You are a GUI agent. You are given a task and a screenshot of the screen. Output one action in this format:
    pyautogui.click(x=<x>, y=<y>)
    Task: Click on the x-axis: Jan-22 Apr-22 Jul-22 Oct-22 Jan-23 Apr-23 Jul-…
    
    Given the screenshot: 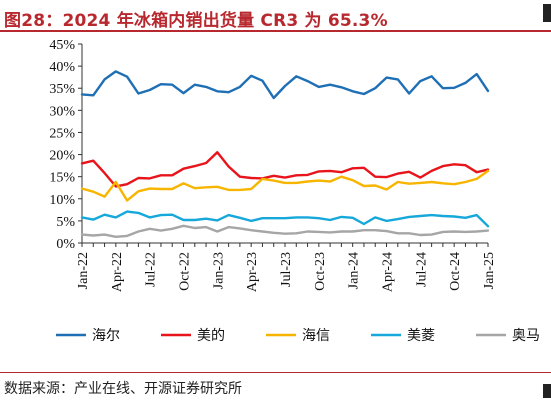 What is the action you would take?
    pyautogui.click(x=286, y=267)
    